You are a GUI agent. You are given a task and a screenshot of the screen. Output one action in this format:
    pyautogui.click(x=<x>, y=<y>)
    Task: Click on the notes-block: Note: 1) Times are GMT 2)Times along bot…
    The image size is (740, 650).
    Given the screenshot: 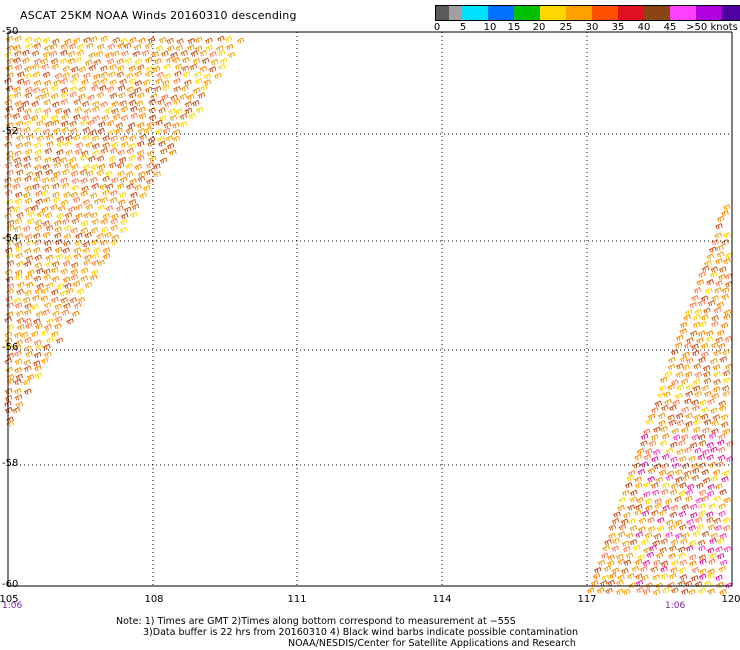 What is the action you would take?
    pyautogui.click(x=347, y=632)
    